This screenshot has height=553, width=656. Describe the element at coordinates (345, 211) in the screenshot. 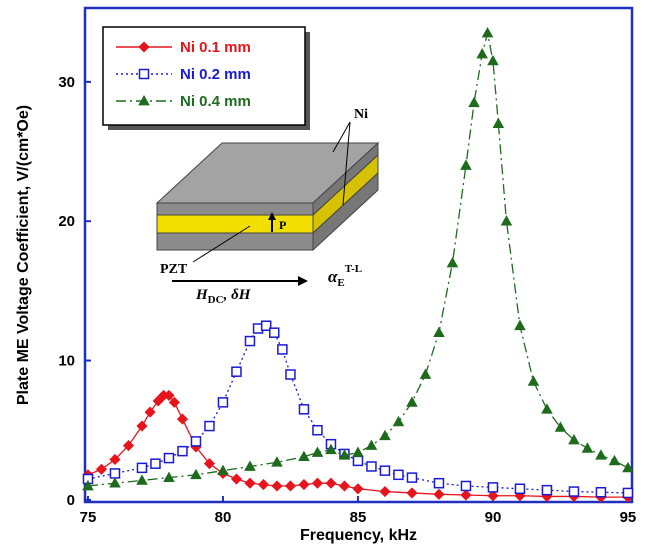

I see `side-ni` at that location.